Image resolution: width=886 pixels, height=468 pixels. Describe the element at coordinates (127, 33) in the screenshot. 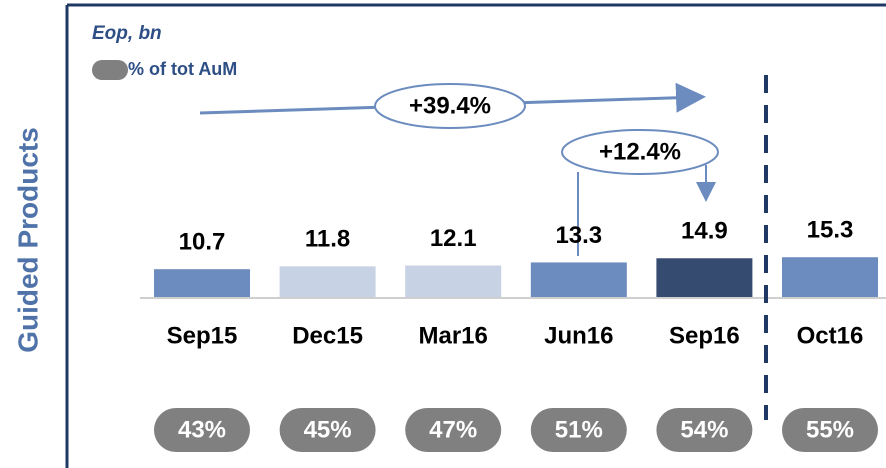

I see `subtitle: Eop, bn` at that location.